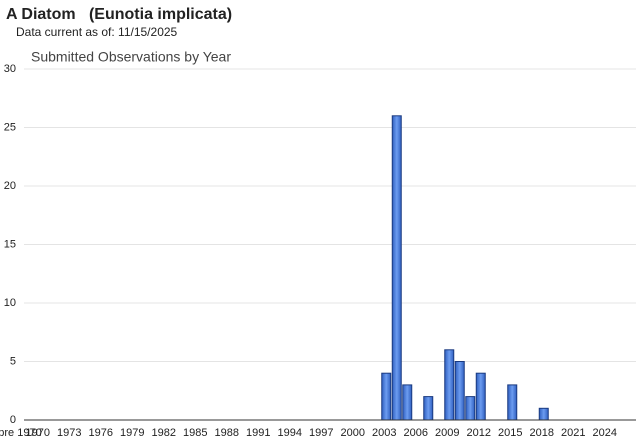 This screenshot has width=640, height=442. What do you see at coordinates (479, 433) in the screenshot?
I see `x-tick-label: 2012` at bounding box center [479, 433].